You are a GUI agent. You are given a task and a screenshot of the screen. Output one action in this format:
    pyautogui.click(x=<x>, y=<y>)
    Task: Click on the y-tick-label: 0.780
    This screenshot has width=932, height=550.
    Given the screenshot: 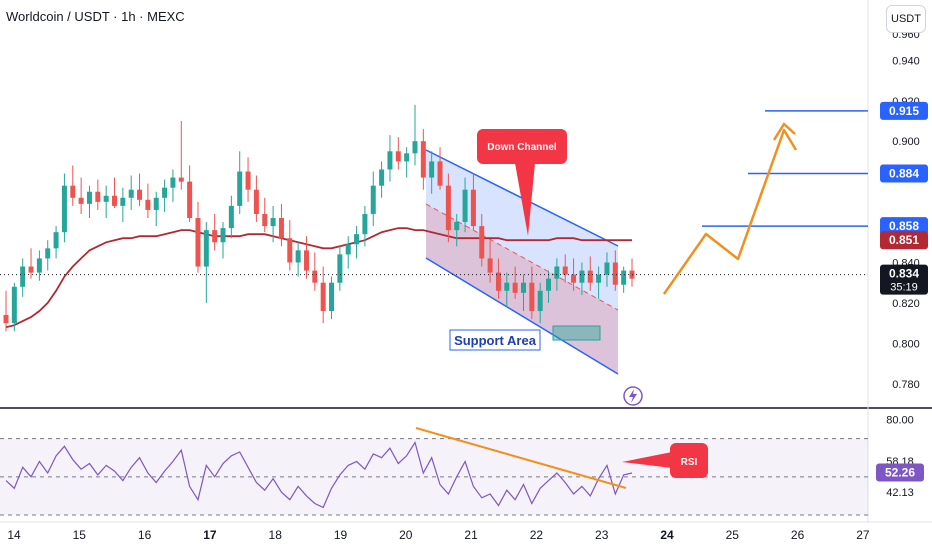 What is the action you would take?
    pyautogui.click(x=906, y=385)
    